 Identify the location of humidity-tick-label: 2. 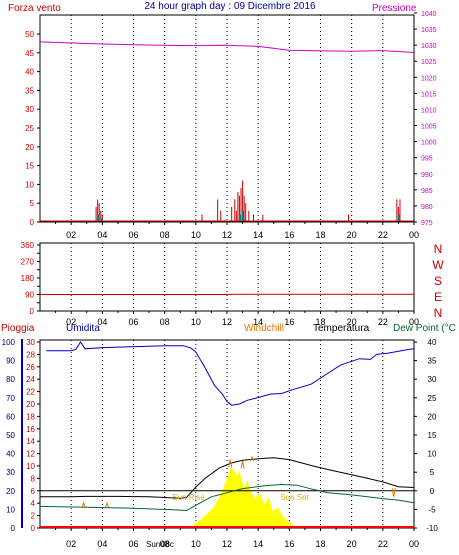
(33, 516).